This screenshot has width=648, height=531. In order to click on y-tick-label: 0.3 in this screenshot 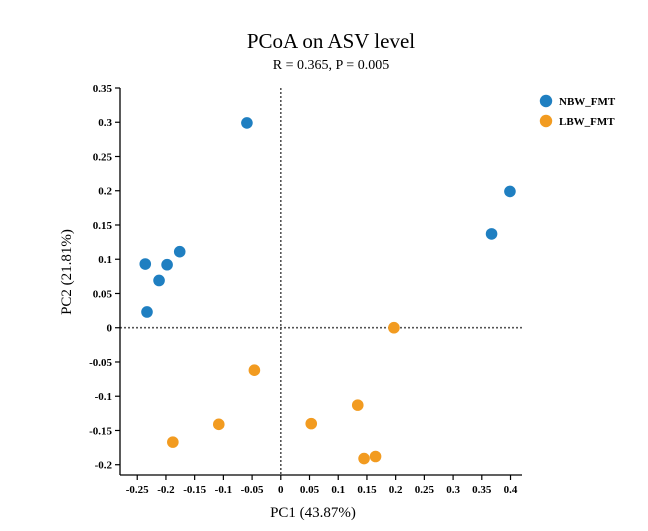, I will do `click(105, 123)`.